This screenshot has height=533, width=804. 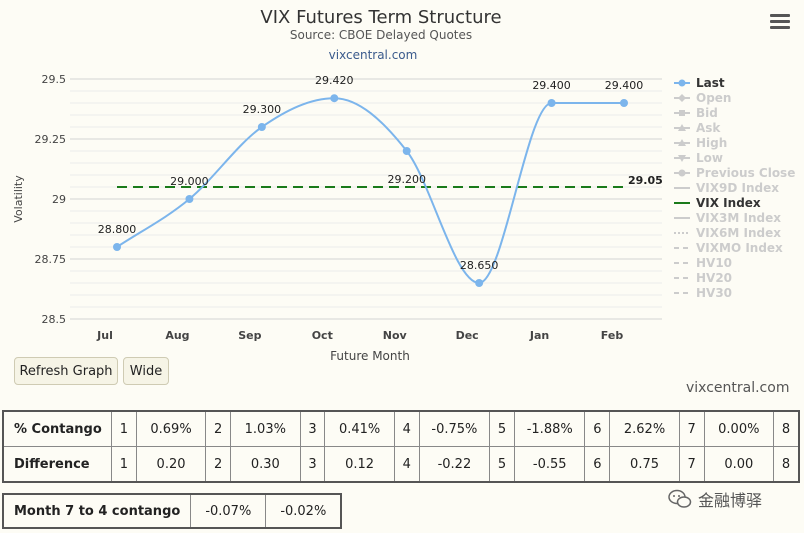 What do you see at coordinates (502, 464) in the screenshot?
I see `difference-month-number: 5` at bounding box center [502, 464].